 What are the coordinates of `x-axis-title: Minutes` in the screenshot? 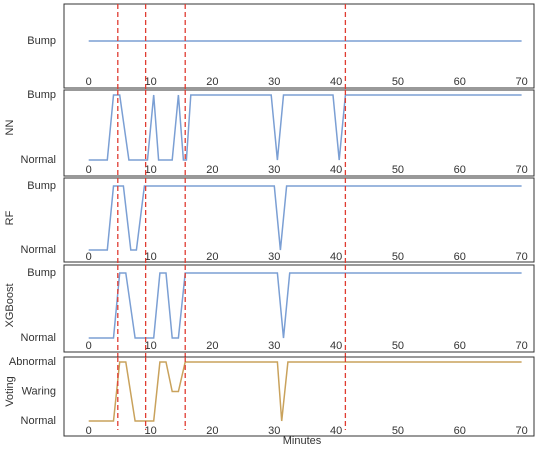 It's located at (302, 441).